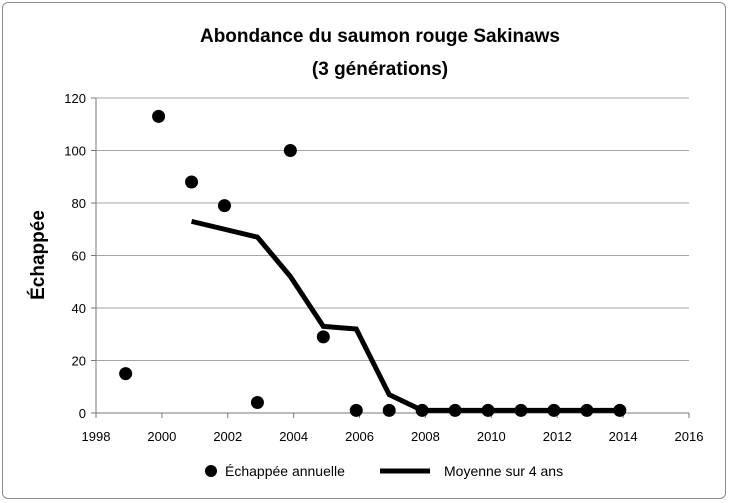 The height and width of the screenshot is (503, 730). I want to click on x-tick-label: 2006, so click(359, 436).